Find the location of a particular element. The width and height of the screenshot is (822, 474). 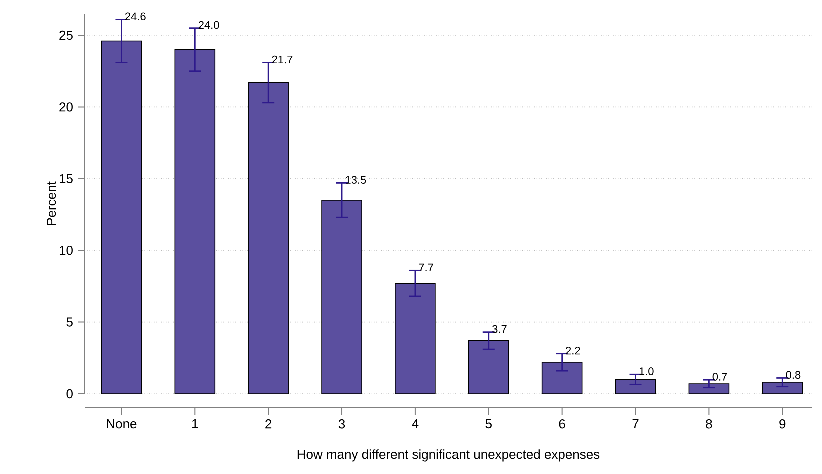

data-label: 24.6 is located at coordinates (135, 16).